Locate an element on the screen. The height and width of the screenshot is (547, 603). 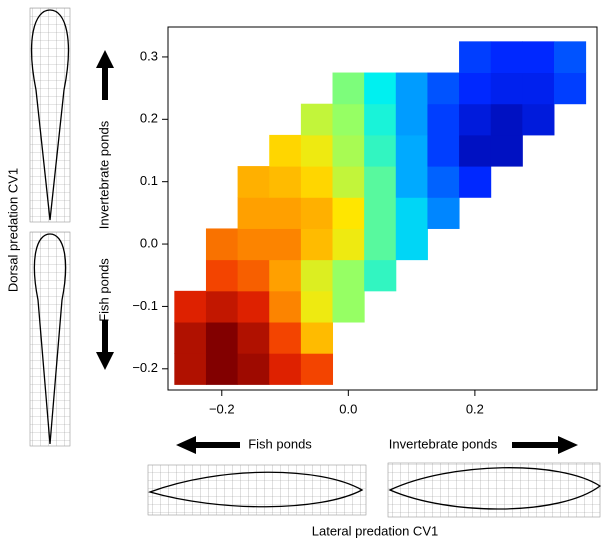
y-tick-label: 0.0 is located at coordinates (149, 242).